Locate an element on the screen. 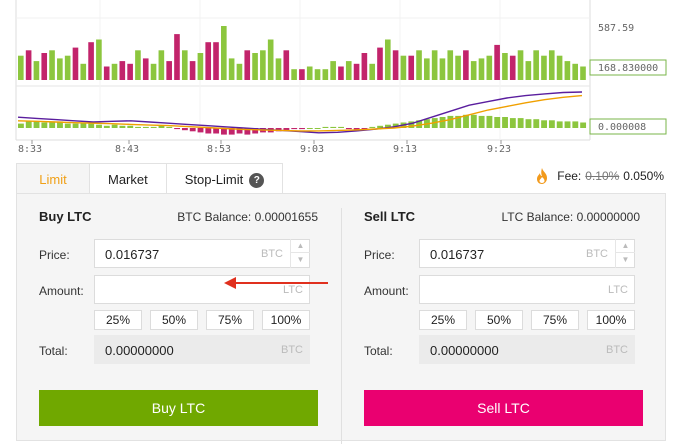 The width and height of the screenshot is (676, 447). sell-total-field: 0.00000000 BTC is located at coordinates (527, 349).